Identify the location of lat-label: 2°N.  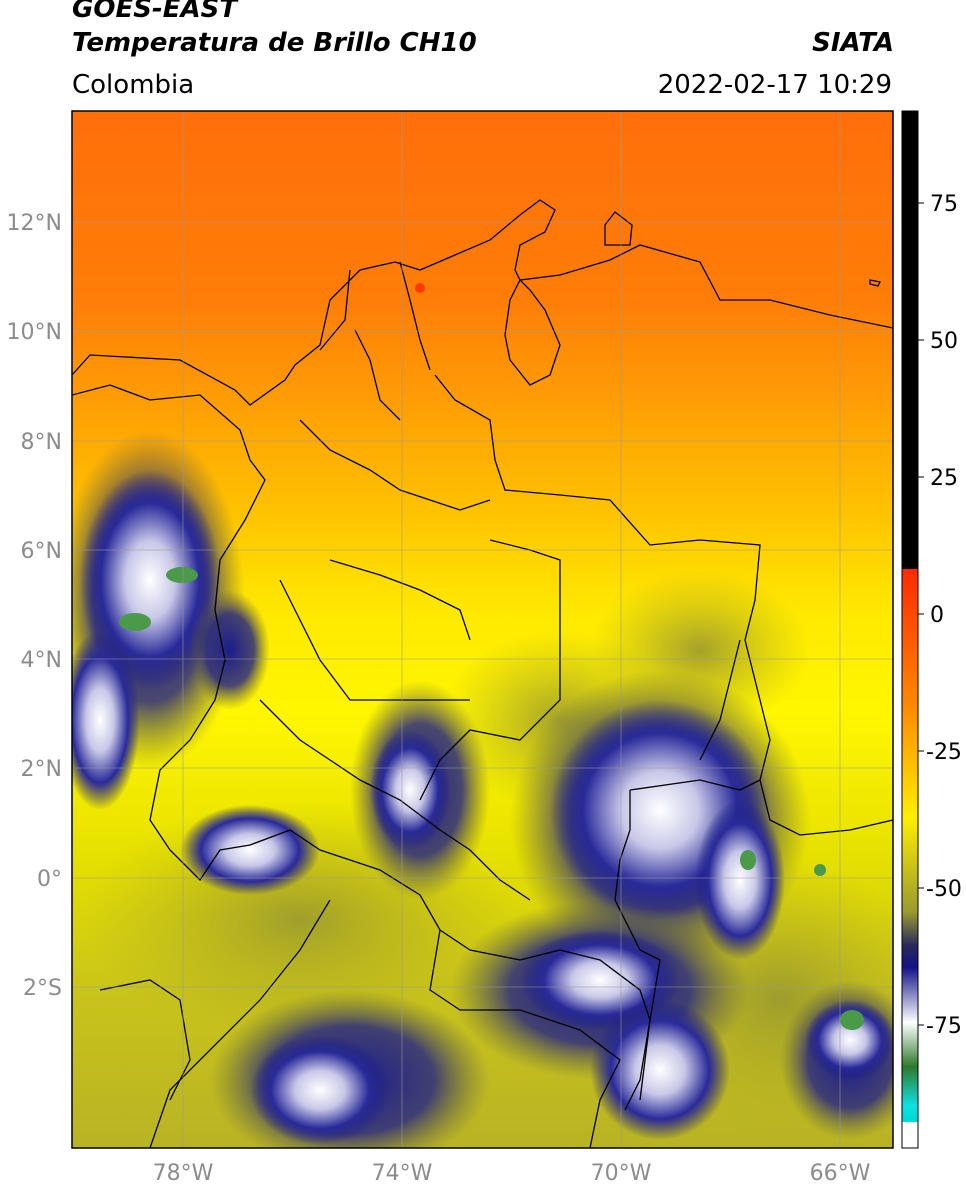
(41, 769).